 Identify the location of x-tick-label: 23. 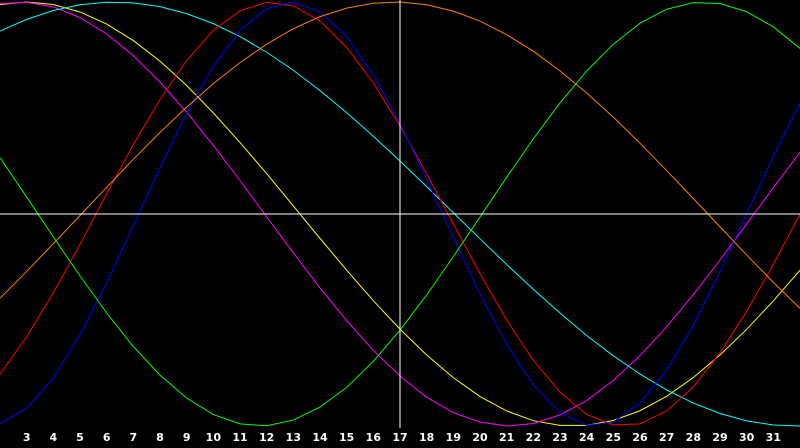
(559, 437).